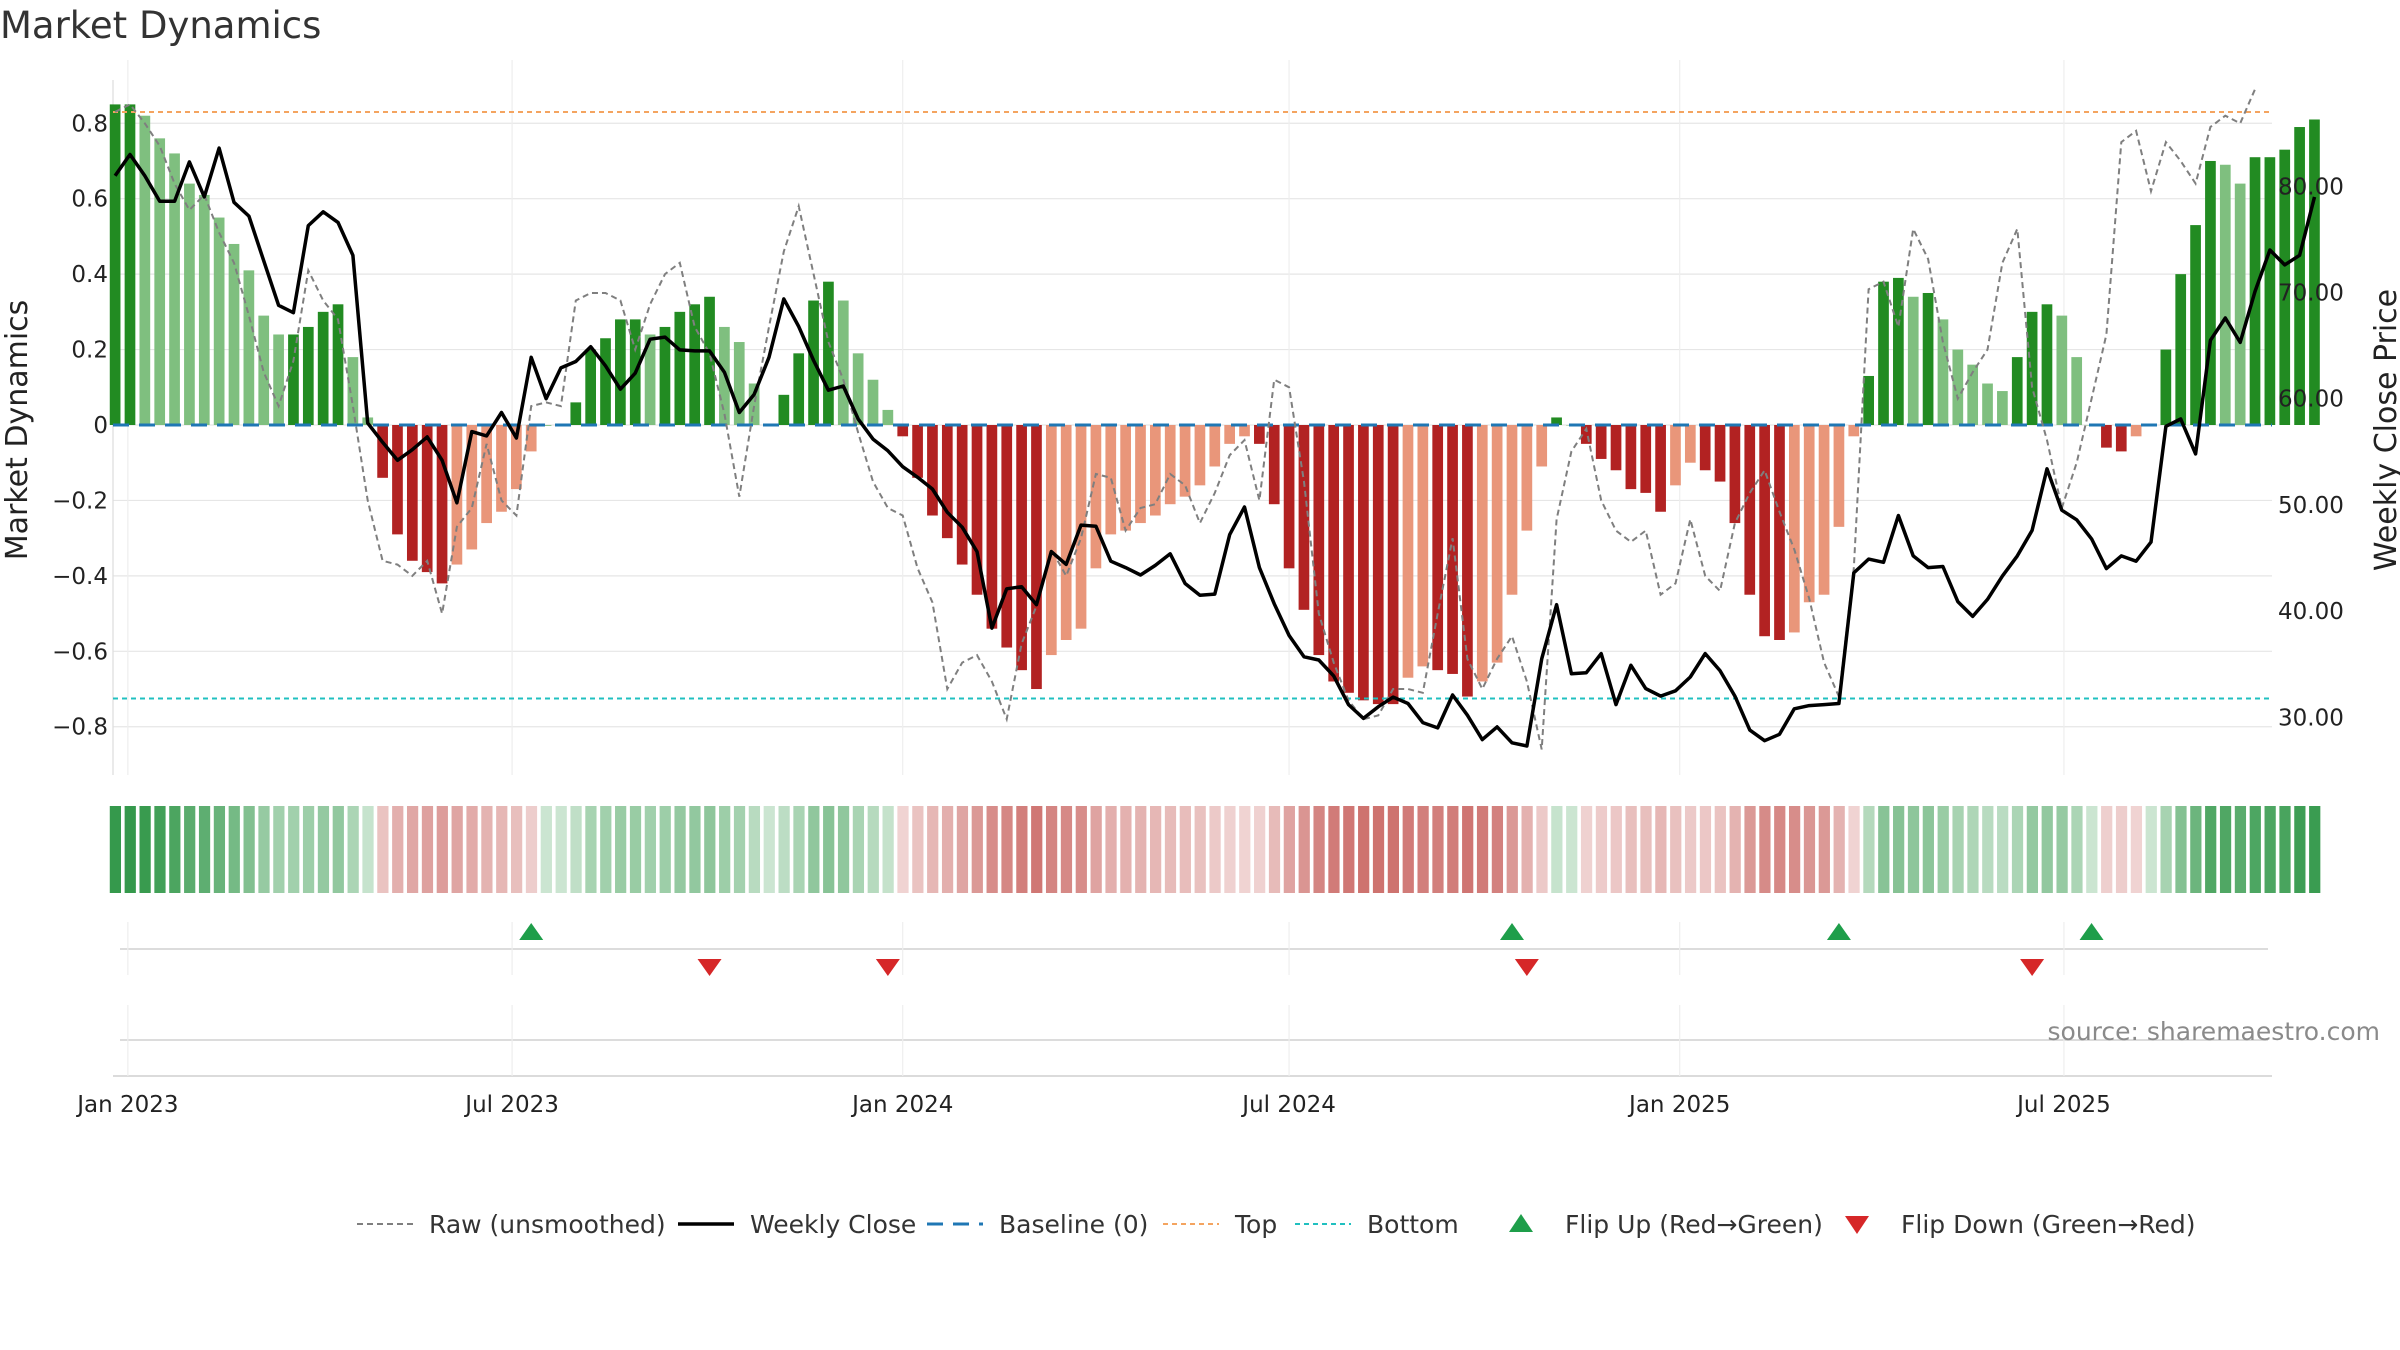 This screenshot has height=1350, width=2400. What do you see at coordinates (547, 1224) in the screenshot?
I see `legend-label: Raw (unsmoothed)` at bounding box center [547, 1224].